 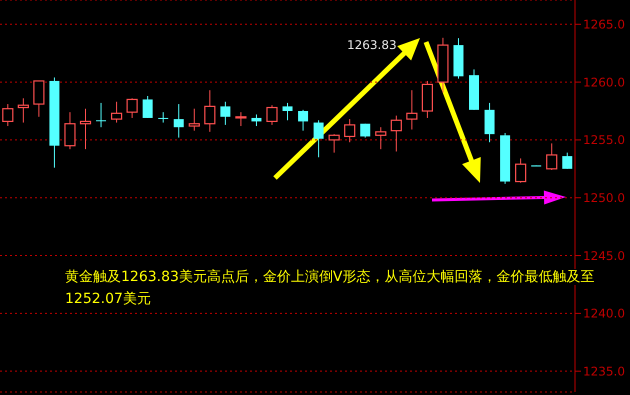 I want to click on y-tick-label: 1265.0, so click(x=604, y=25).